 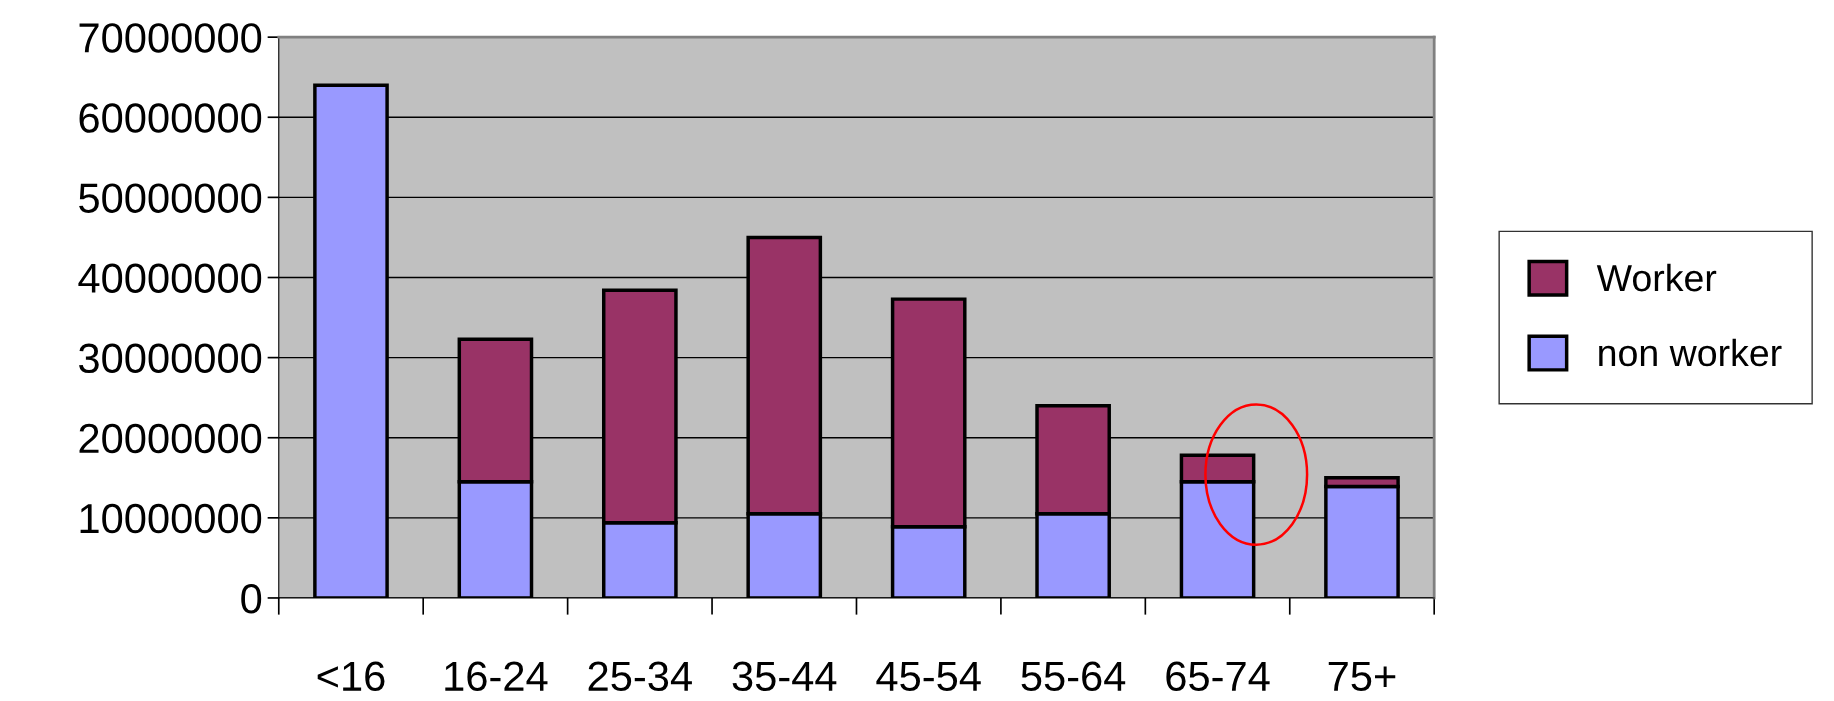 What do you see at coordinates (170, 358) in the screenshot?
I see `y-tick-label: 30000000` at bounding box center [170, 358].